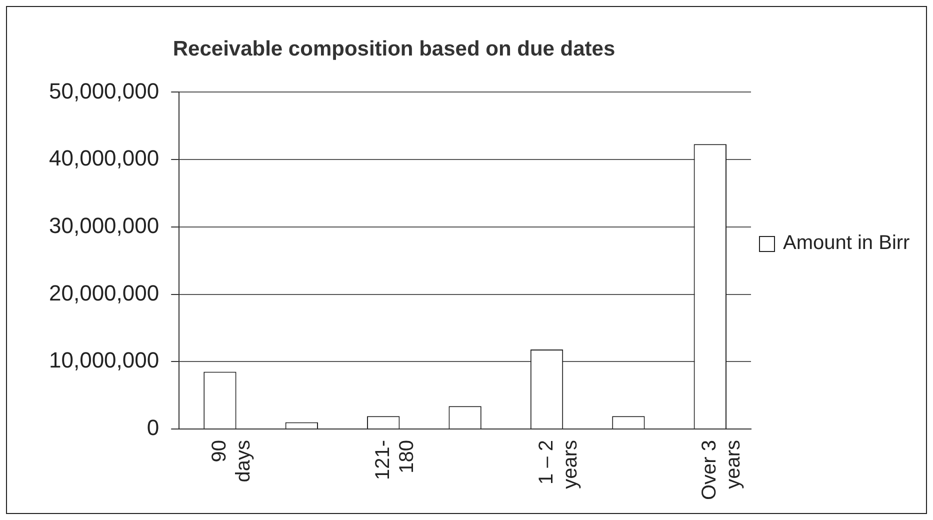 Image resolution: width=933 pixels, height=520 pixels. Describe the element at coordinates (104, 360) in the screenshot. I see `y-tick-label: 10,000,000` at that location.